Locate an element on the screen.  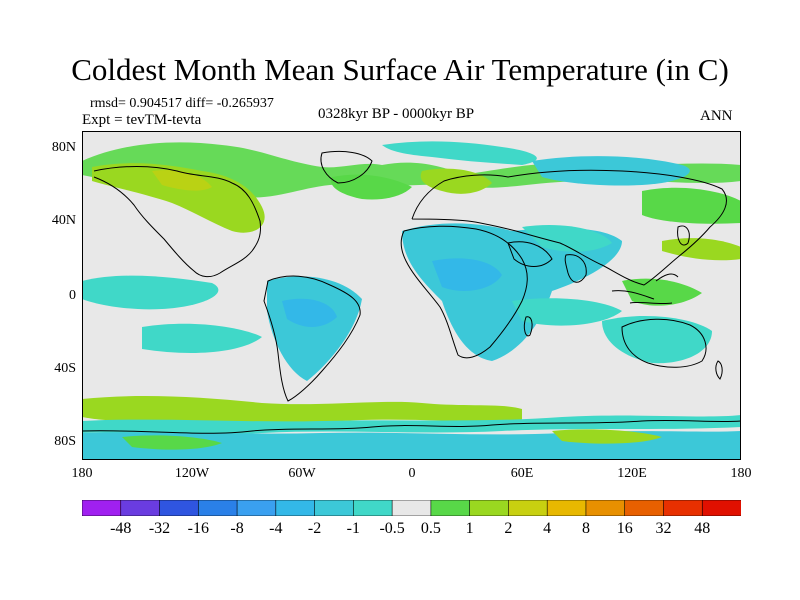
southern-ocean-cool-band is located at coordinates (411, 425).